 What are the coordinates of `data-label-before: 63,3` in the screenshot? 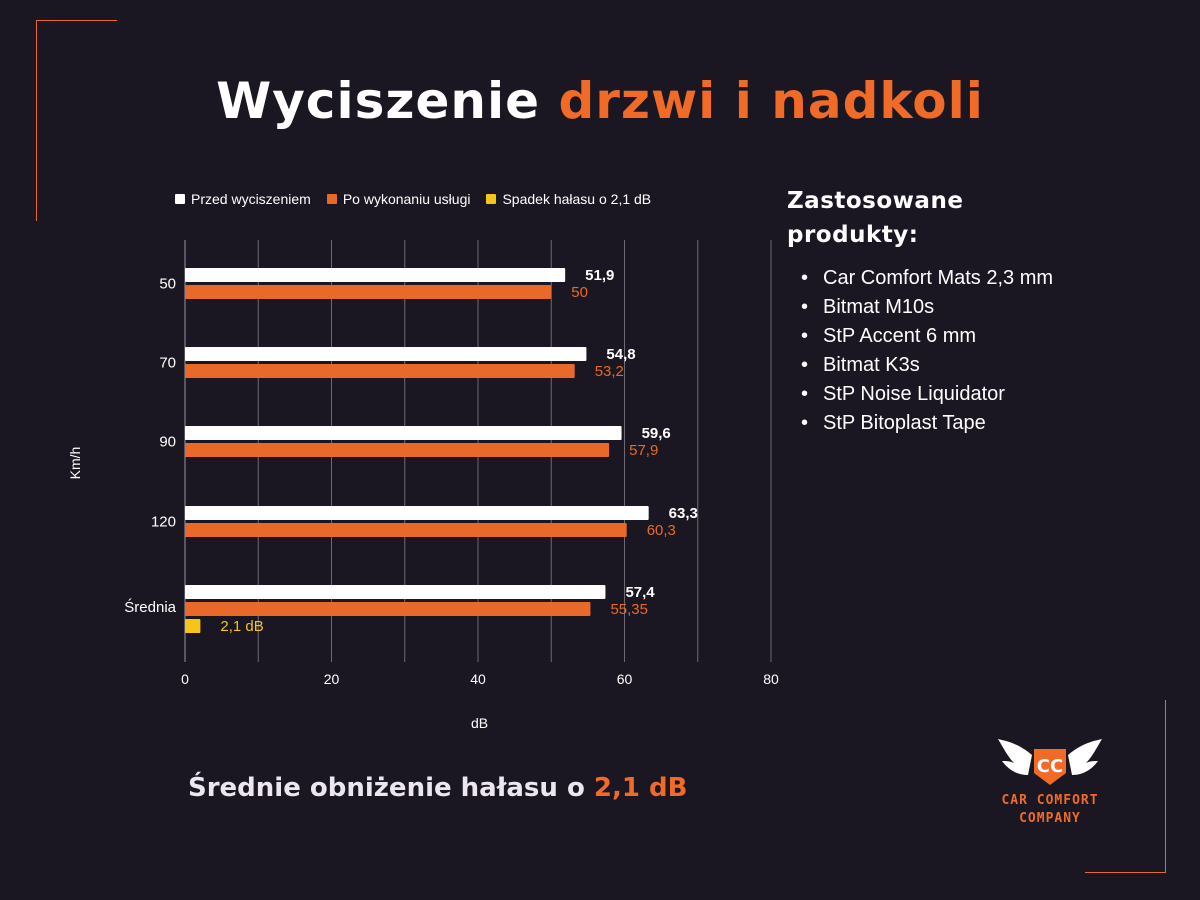 It's located at (683, 513).